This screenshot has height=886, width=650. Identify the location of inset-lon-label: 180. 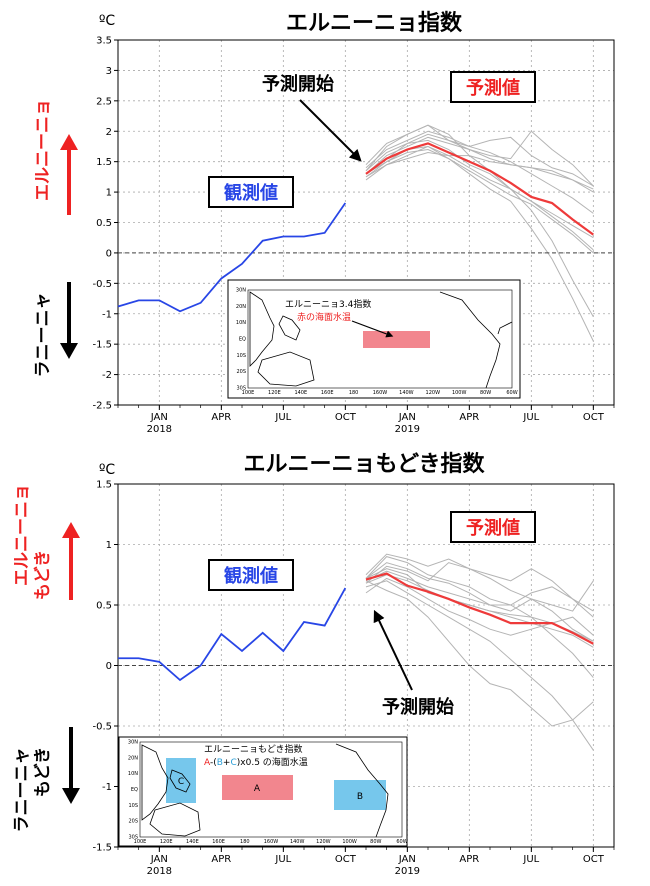
(354, 393).